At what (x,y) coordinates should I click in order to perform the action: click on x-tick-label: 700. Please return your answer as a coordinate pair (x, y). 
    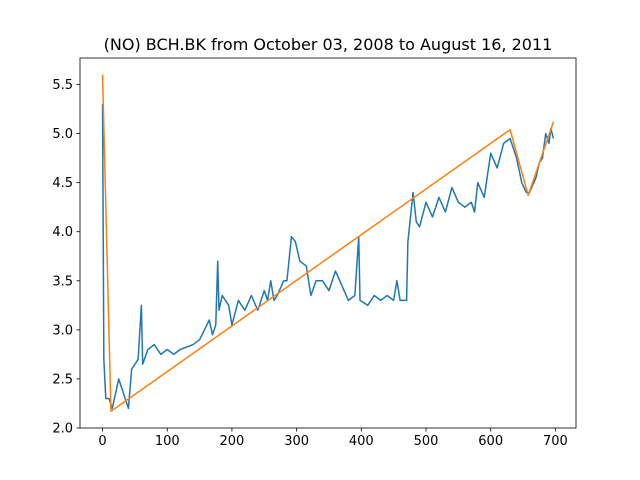
    Looking at the image, I should click on (555, 441).